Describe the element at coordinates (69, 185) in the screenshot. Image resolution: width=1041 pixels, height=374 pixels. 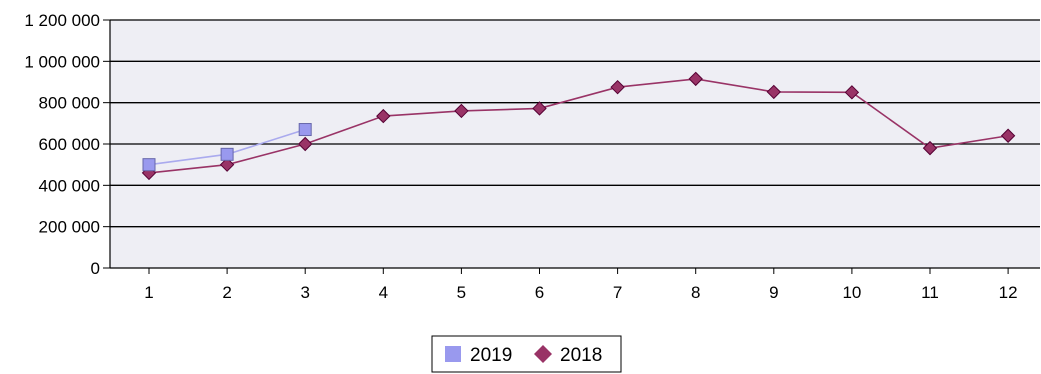
I see `y-tick-label: 400 000` at that location.